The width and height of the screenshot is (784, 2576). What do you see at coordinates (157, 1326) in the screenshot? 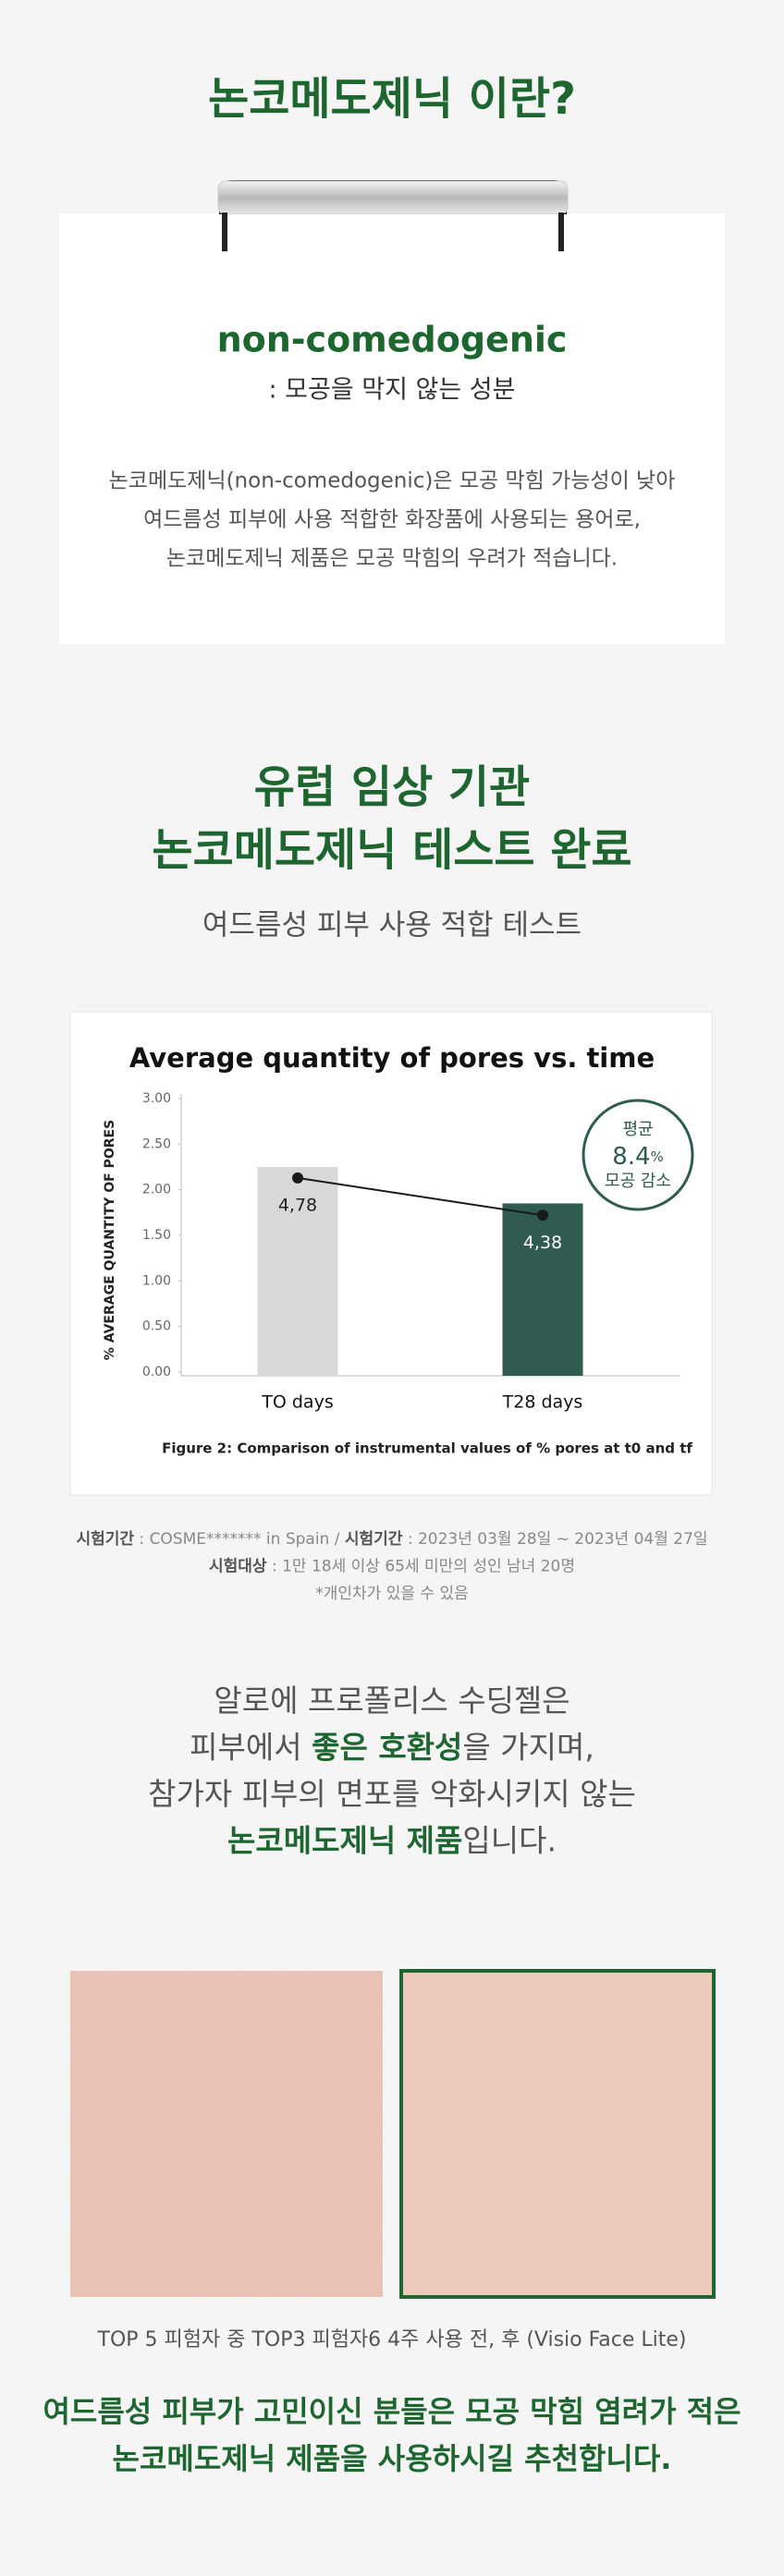
I see `y-tick-label: 0.50` at bounding box center [157, 1326].